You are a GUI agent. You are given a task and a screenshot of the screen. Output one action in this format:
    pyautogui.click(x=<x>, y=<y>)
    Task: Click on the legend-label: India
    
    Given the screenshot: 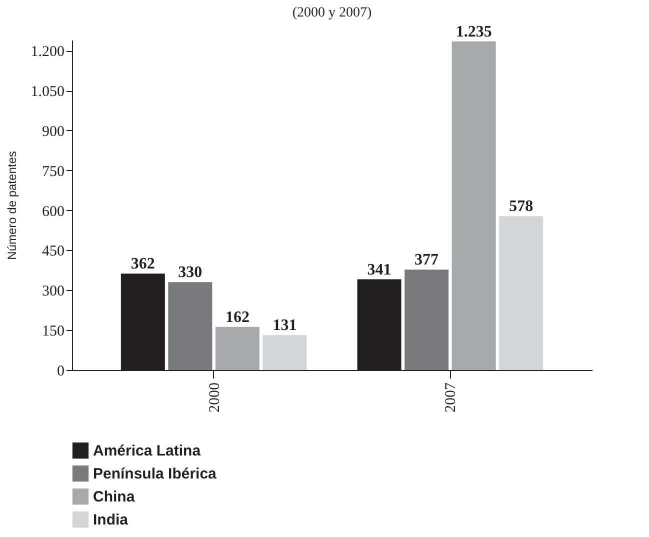 What is the action you would take?
    pyautogui.click(x=111, y=520)
    